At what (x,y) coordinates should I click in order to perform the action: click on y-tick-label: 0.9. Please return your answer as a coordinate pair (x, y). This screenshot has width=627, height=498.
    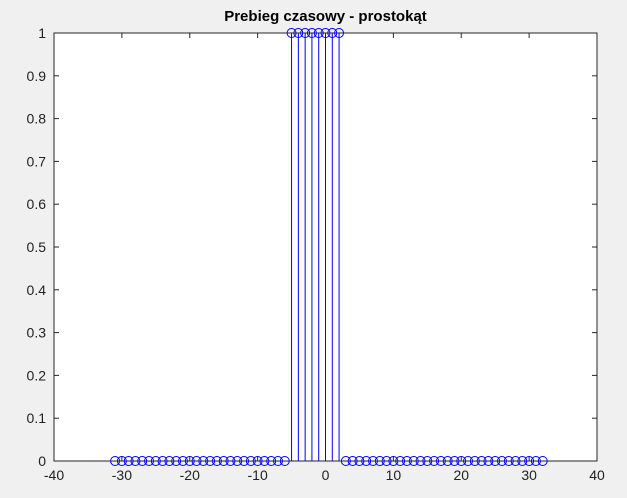
    Looking at the image, I should click on (37, 76).